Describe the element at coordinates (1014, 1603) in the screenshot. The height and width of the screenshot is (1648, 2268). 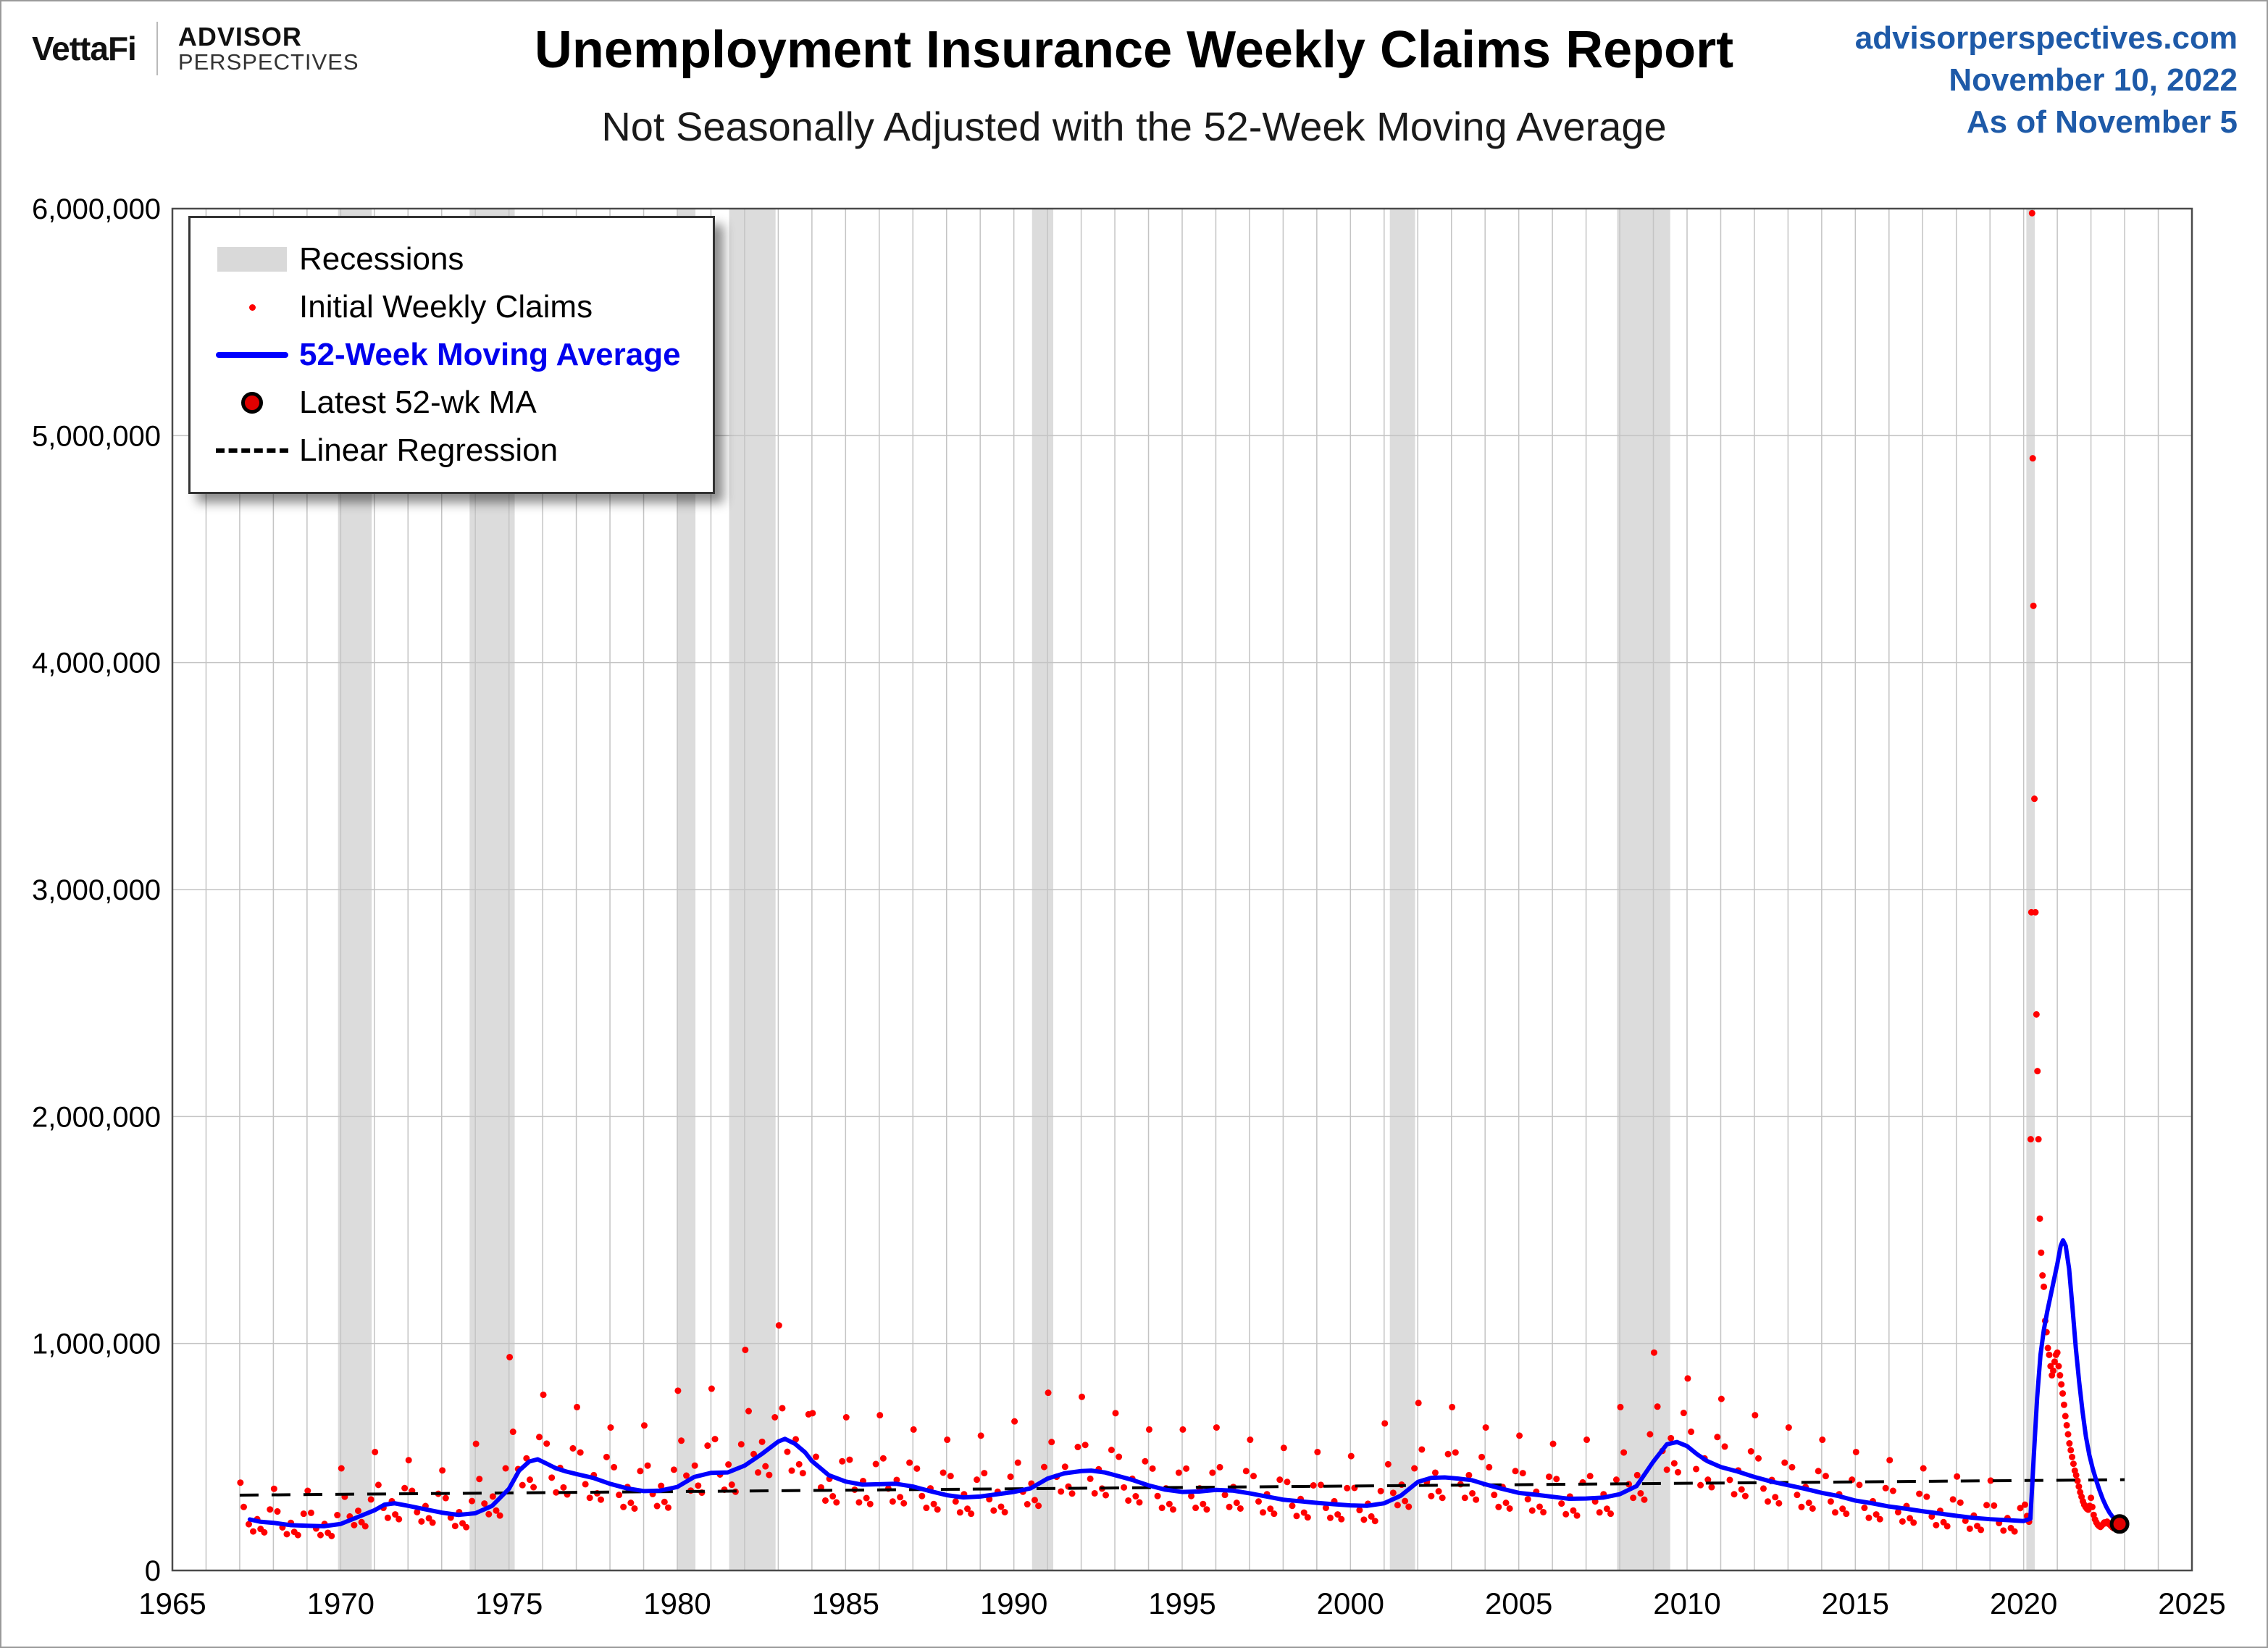
I see `x-tick-label: 1990` at that location.